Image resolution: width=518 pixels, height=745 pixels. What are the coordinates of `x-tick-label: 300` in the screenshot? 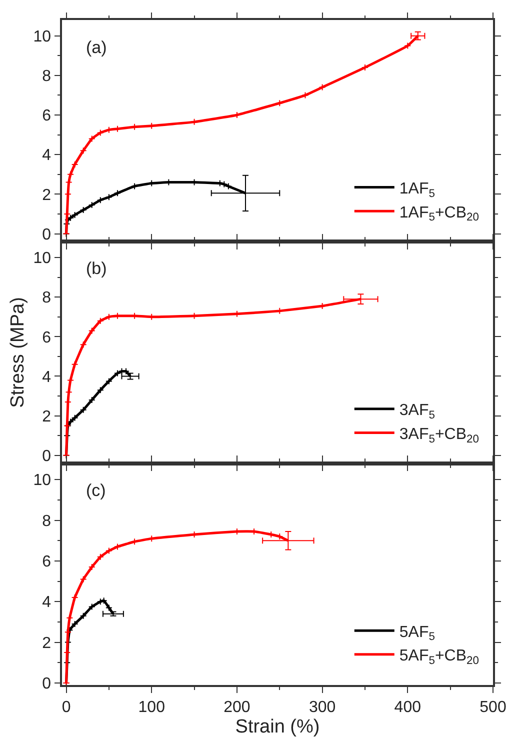 It's located at (322, 707).